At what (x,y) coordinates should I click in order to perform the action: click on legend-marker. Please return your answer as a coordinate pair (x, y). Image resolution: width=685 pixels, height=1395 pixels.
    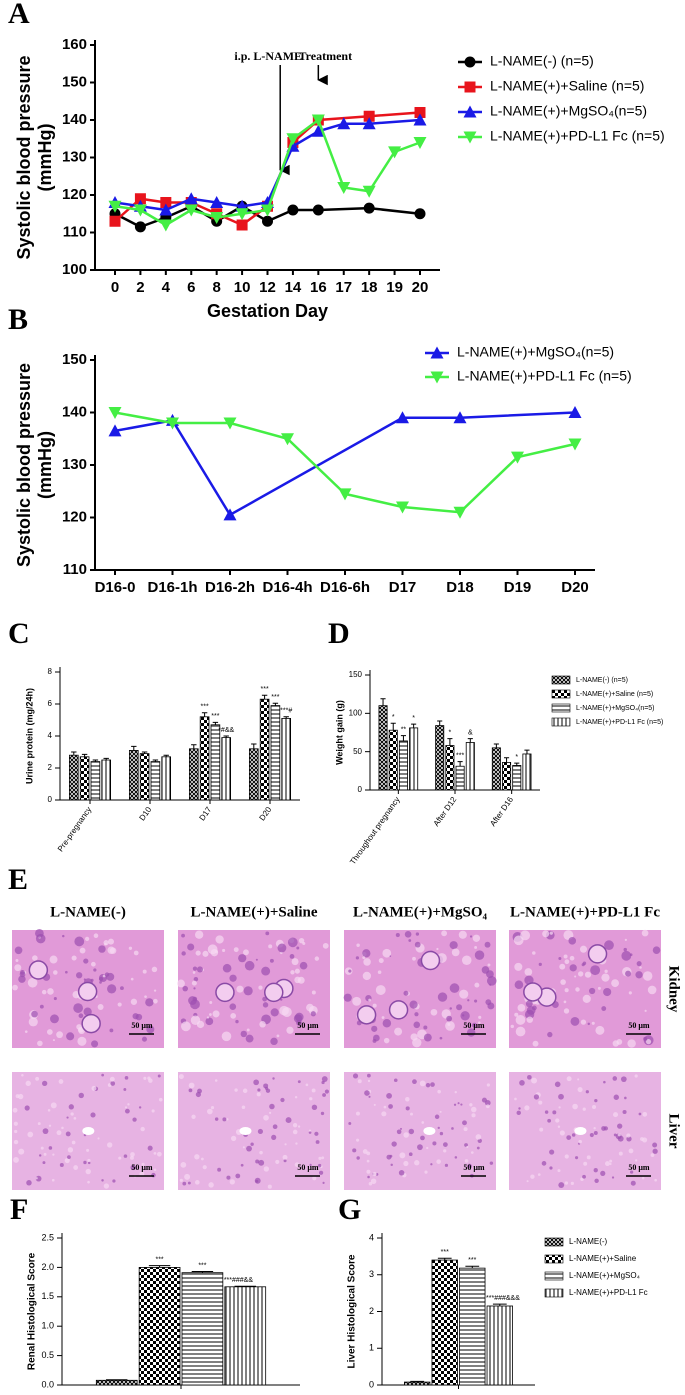
    Looking at the image, I should click on (470, 87).